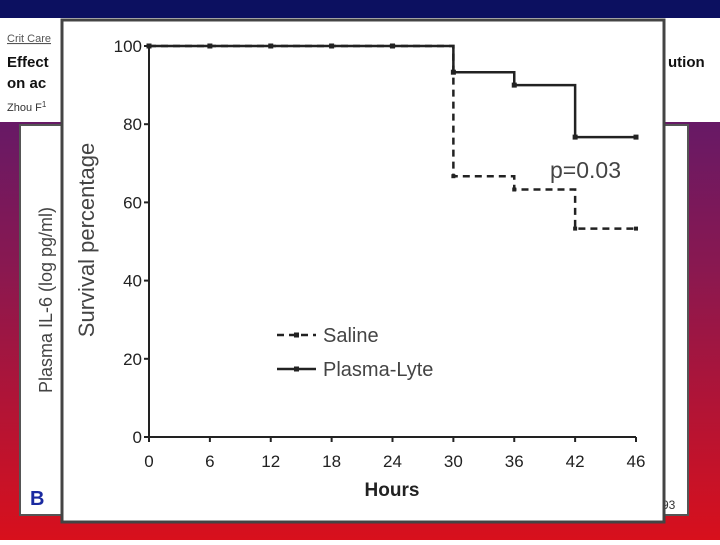 The width and height of the screenshot is (720, 545). Describe the element at coordinates (132, 359) in the screenshot. I see `y-tick-label: 20` at that location.